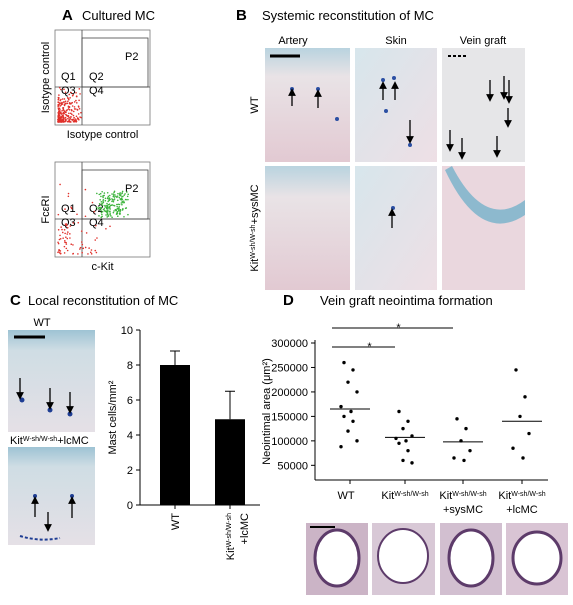 The height and width of the screenshot is (605, 573). Describe the element at coordinates (16, 441) in the screenshot. I see `label-base: Kit` at that location.